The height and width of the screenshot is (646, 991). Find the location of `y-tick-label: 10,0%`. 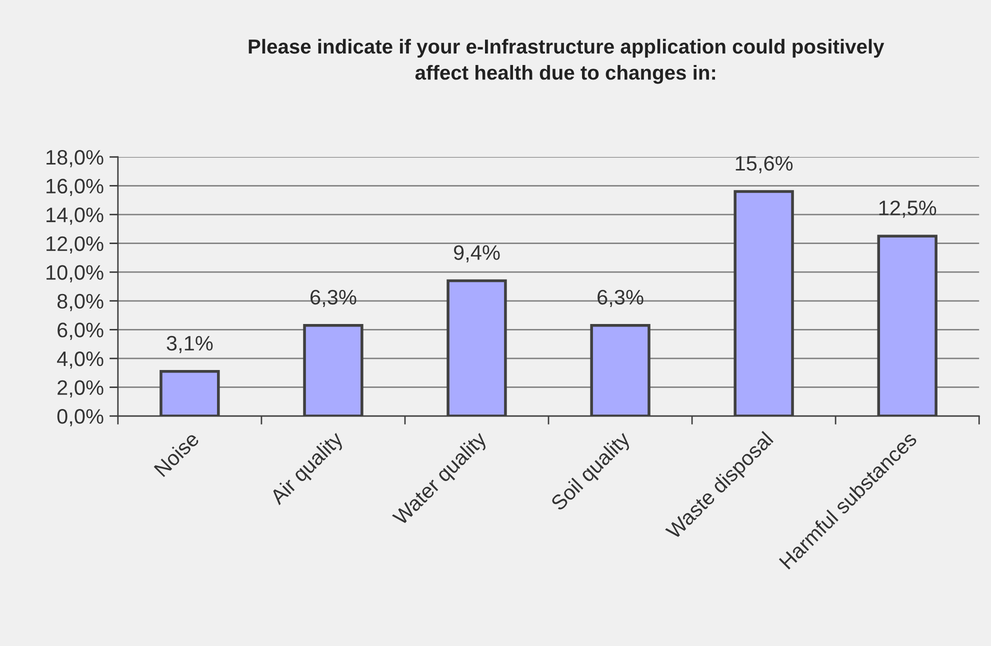

y-tick-label: 10,0% is located at coordinates (75, 273).